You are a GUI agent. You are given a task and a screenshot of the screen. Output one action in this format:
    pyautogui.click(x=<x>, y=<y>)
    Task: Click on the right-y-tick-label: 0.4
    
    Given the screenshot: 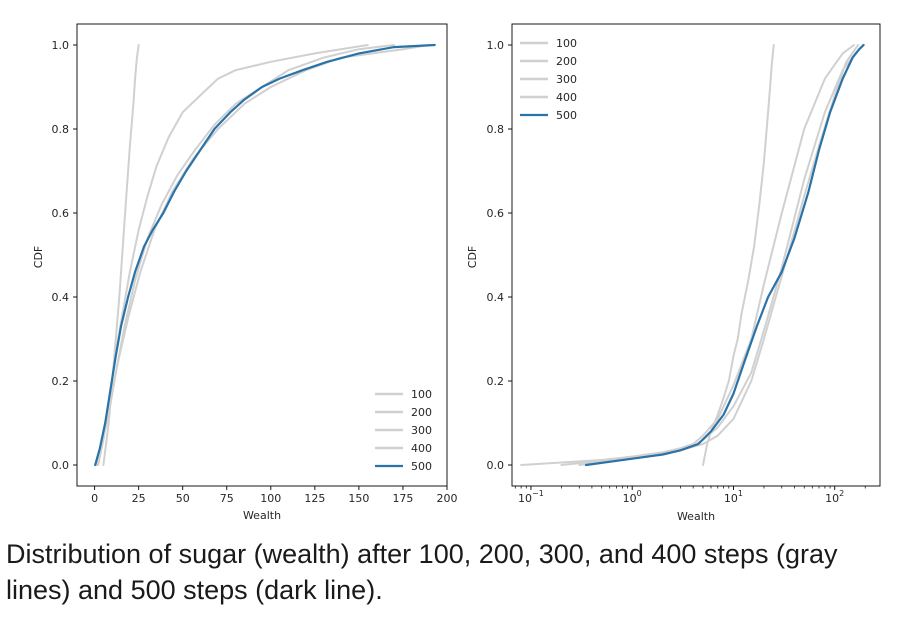 What is the action you would take?
    pyautogui.click(x=496, y=297)
    